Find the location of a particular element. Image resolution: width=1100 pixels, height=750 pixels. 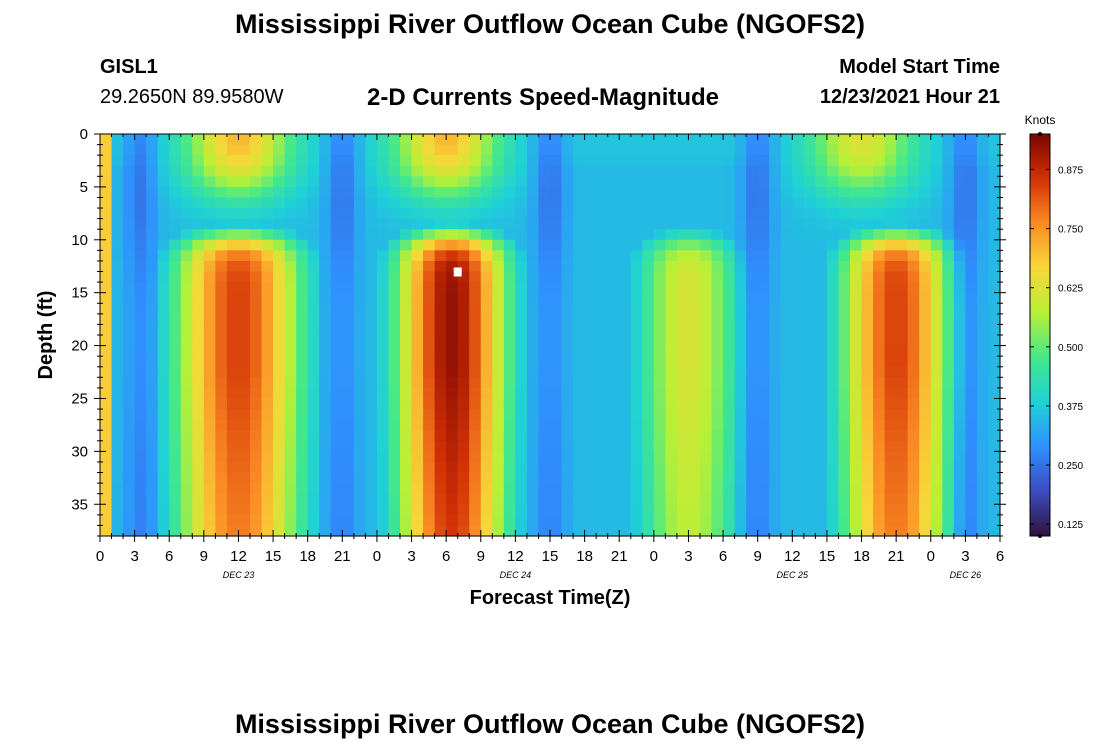

y-tick-label: 15 is located at coordinates (79, 293).